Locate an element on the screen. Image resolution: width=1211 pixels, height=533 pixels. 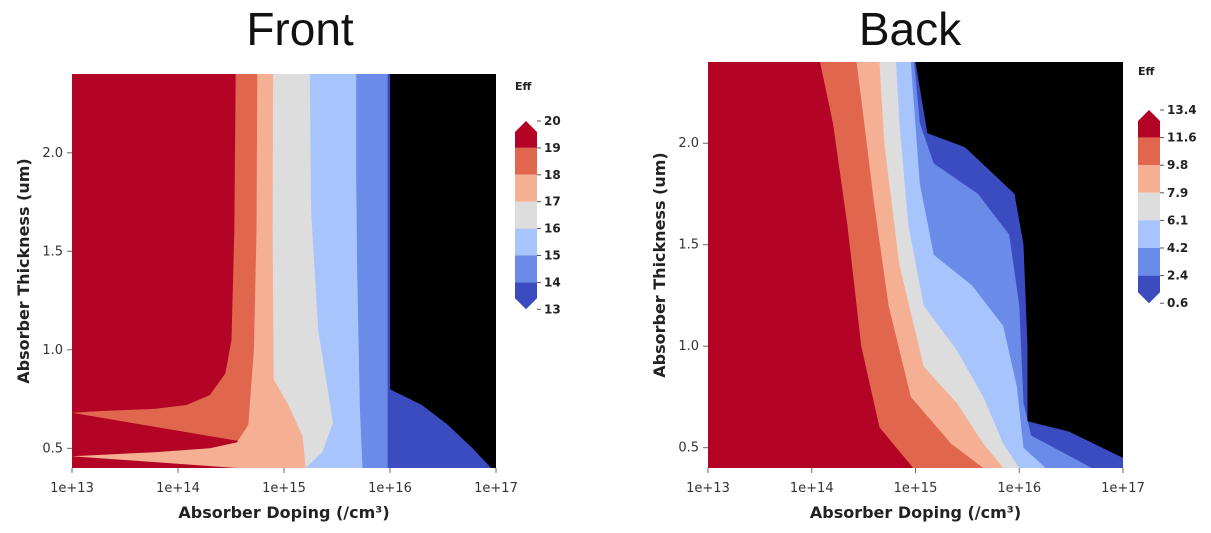
colorbar-tick-label: 6.1 is located at coordinates (1177, 220).